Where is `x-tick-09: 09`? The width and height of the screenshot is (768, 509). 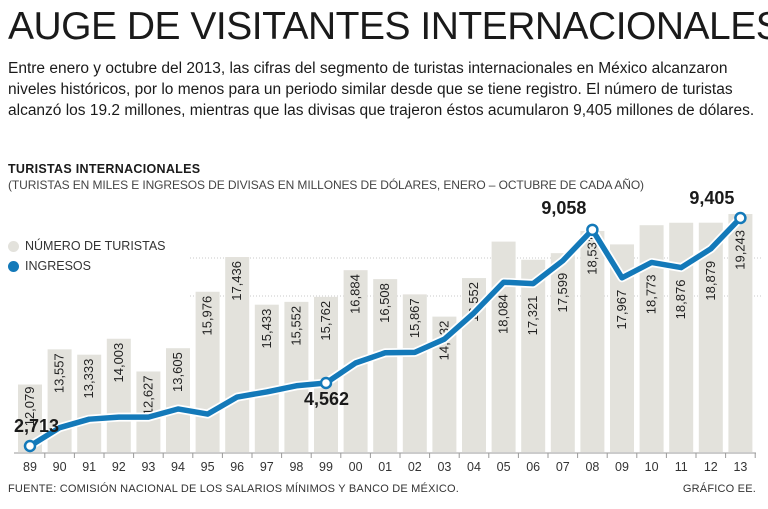
x-tick-09: 09 is located at coordinates (622, 467).